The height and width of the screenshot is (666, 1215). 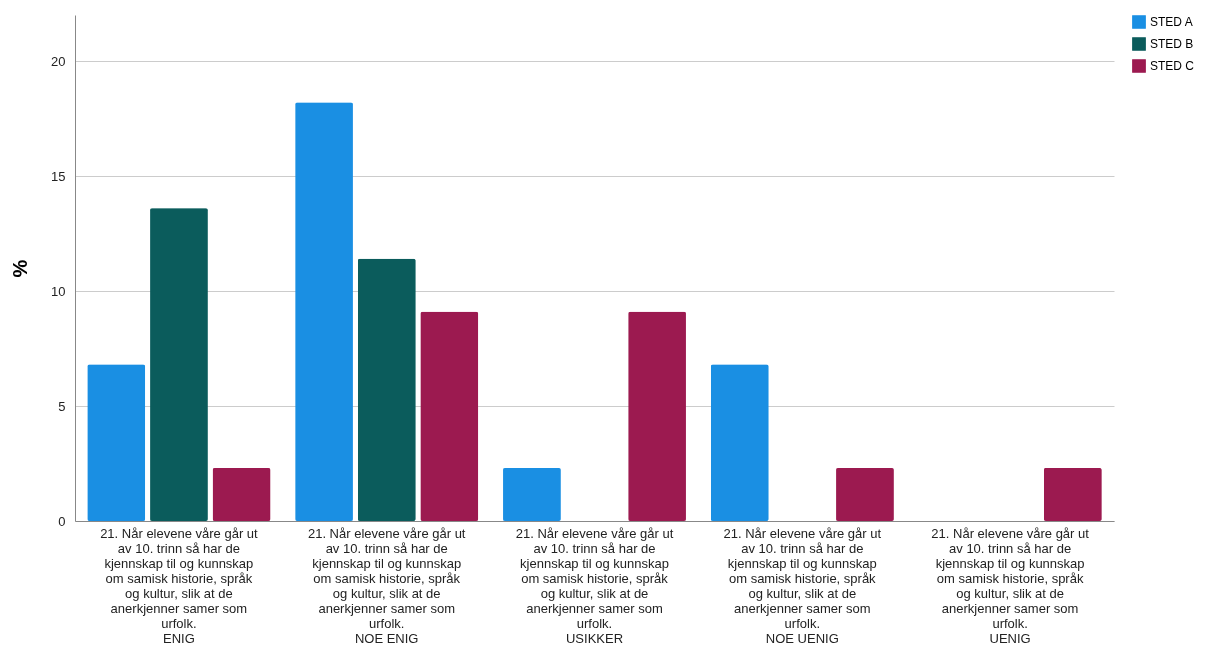 What do you see at coordinates (58, 291) in the screenshot?
I see `y-tick-label: 10` at bounding box center [58, 291].